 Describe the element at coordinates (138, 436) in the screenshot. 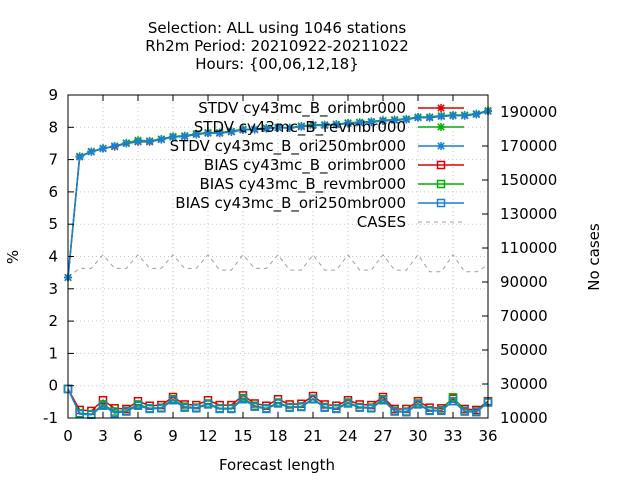

I see `x-tick-label: 6` at that location.